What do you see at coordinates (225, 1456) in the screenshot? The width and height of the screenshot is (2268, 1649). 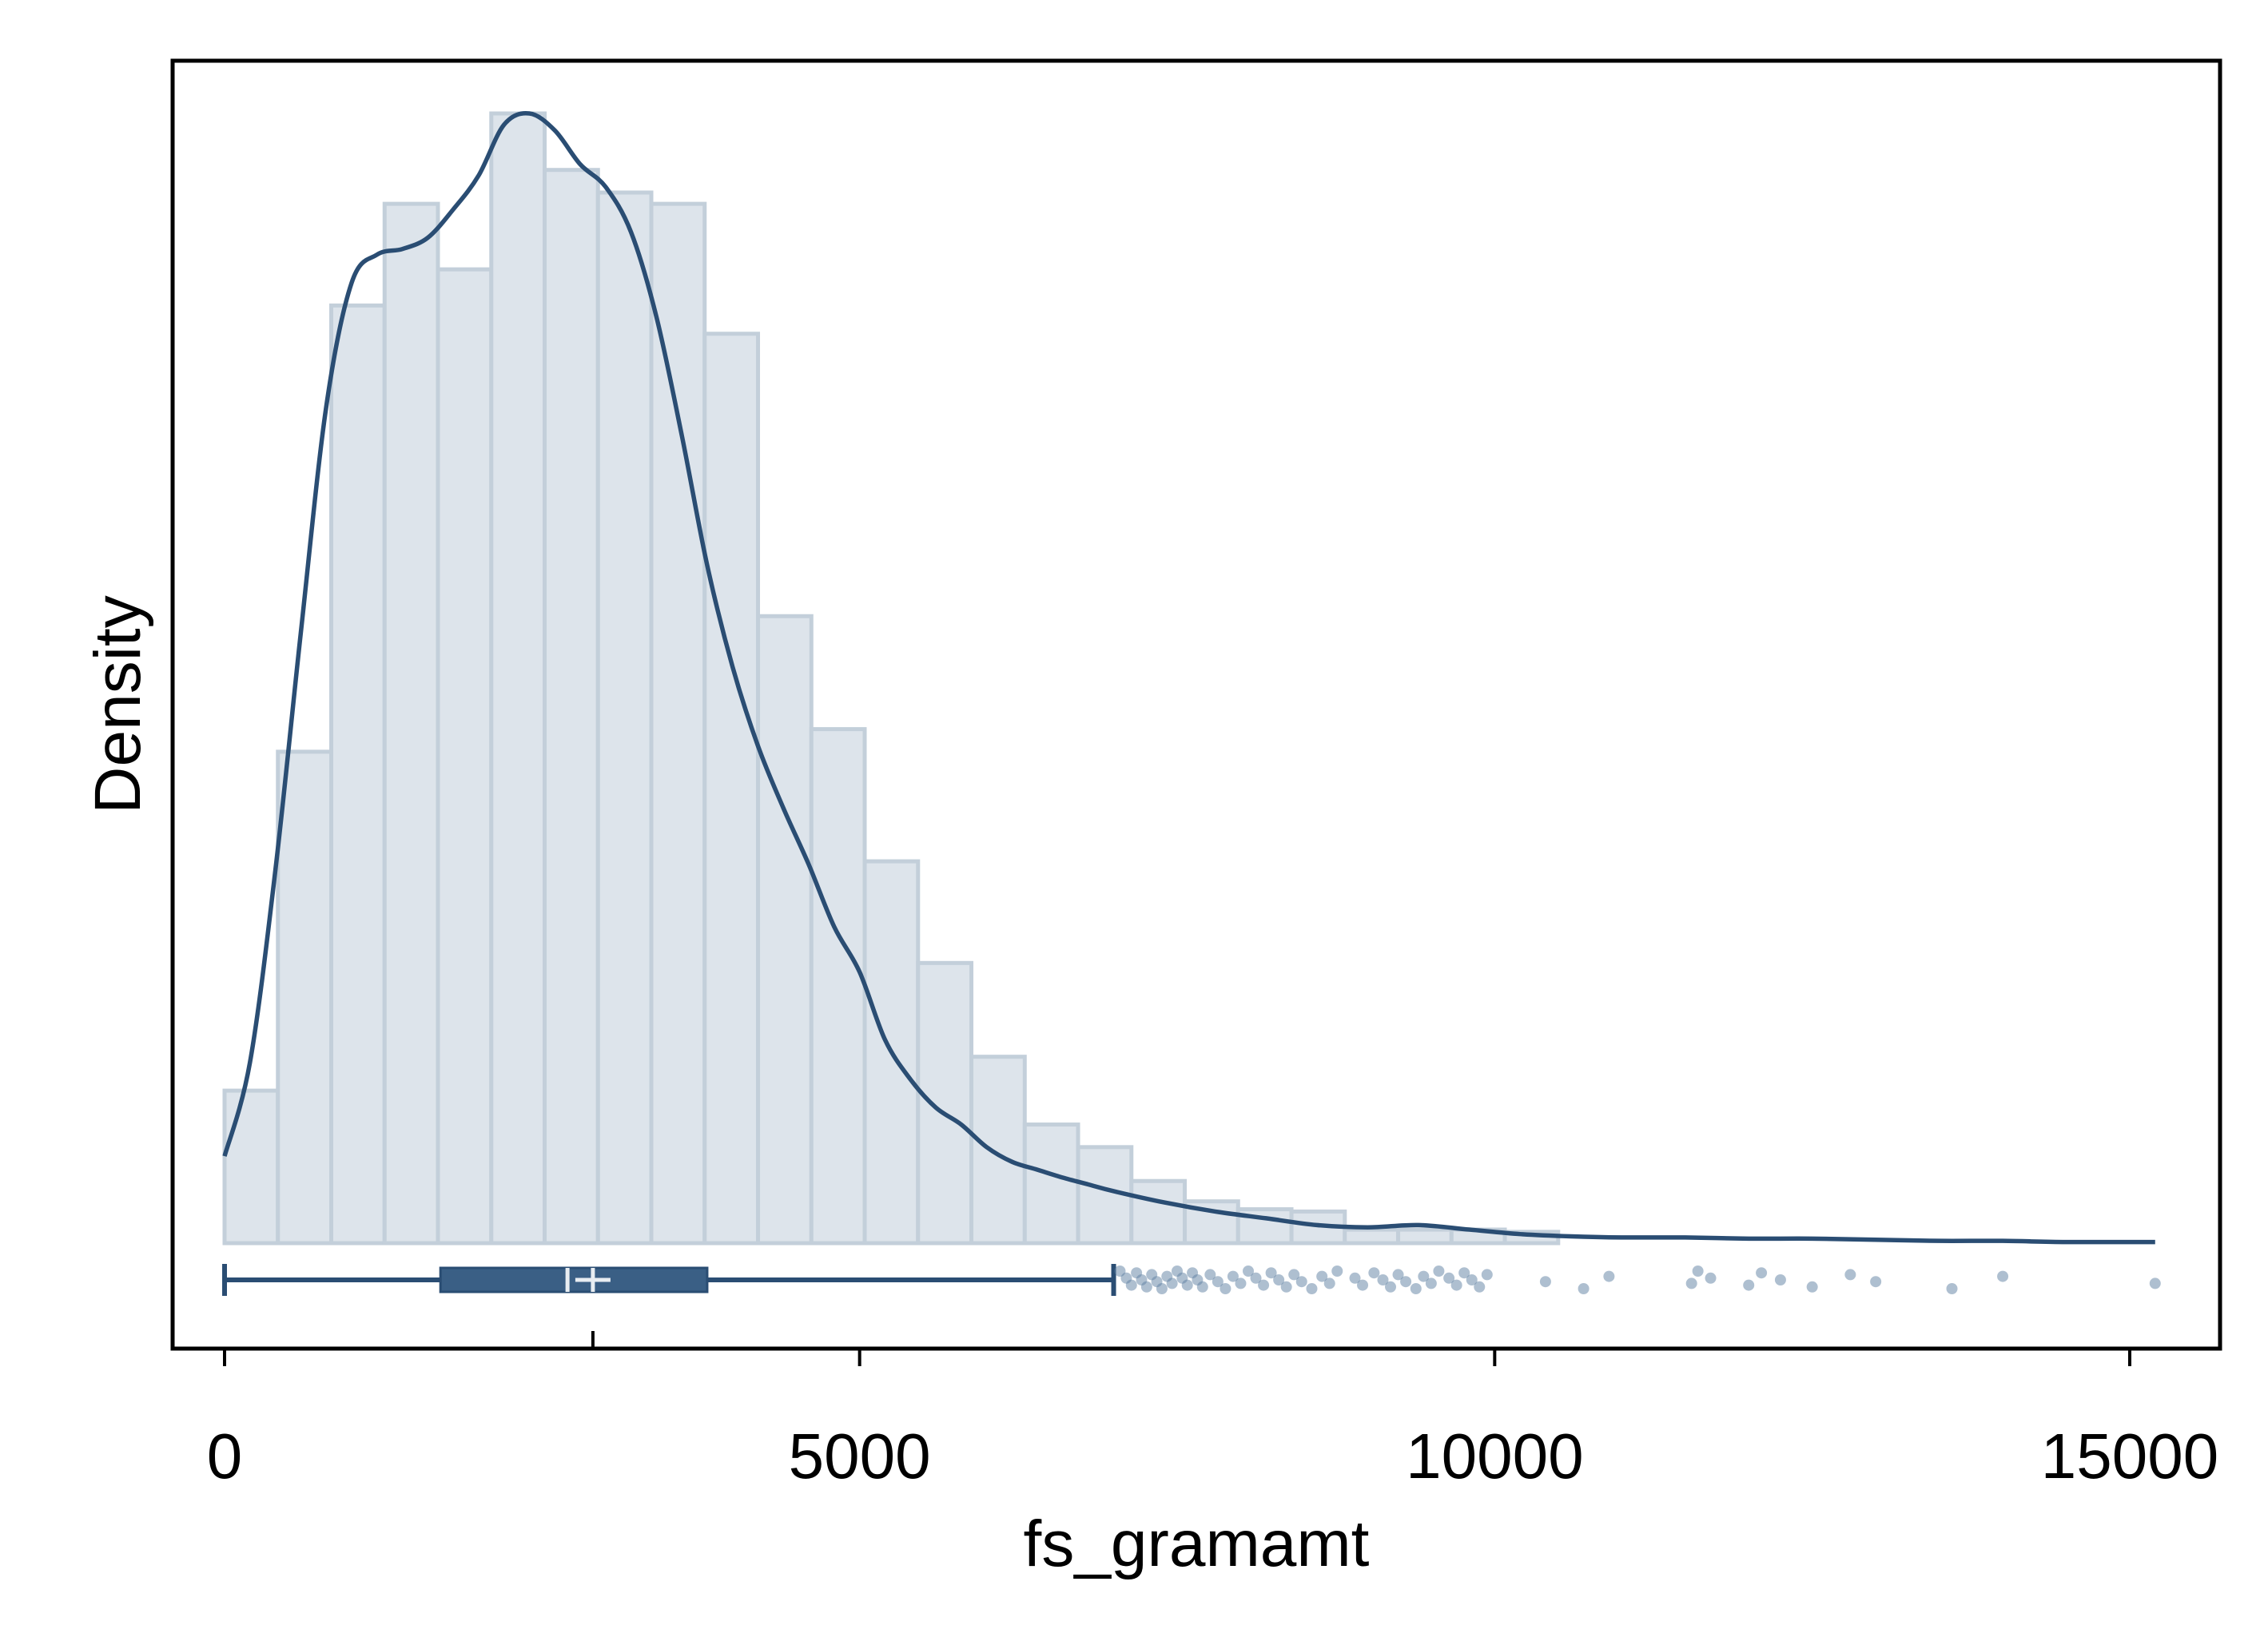 I see `x-tick-label: 0` at bounding box center [225, 1456].